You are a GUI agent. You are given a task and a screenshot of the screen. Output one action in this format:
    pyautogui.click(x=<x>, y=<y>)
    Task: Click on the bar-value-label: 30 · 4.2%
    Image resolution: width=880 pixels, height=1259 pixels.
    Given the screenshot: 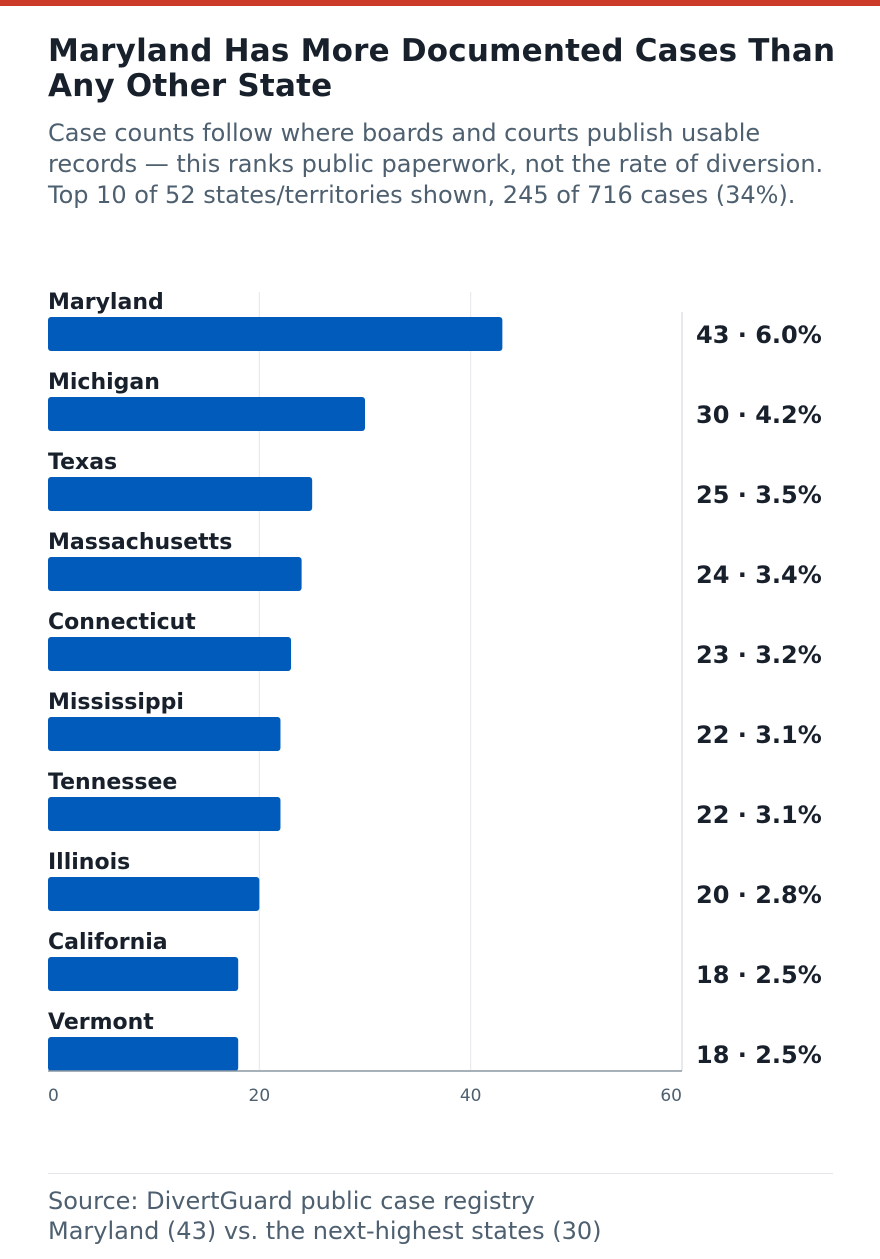 What is the action you would take?
    pyautogui.click(x=759, y=415)
    